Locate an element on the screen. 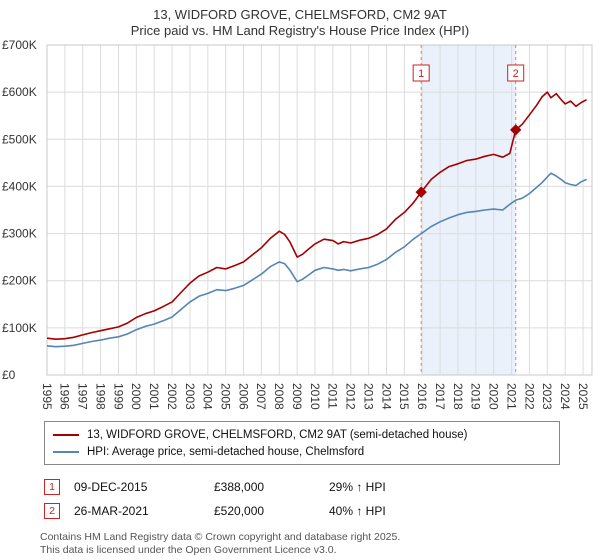 The height and width of the screenshot is (560, 600). y-axis-label: £600K is located at coordinates (19, 92).